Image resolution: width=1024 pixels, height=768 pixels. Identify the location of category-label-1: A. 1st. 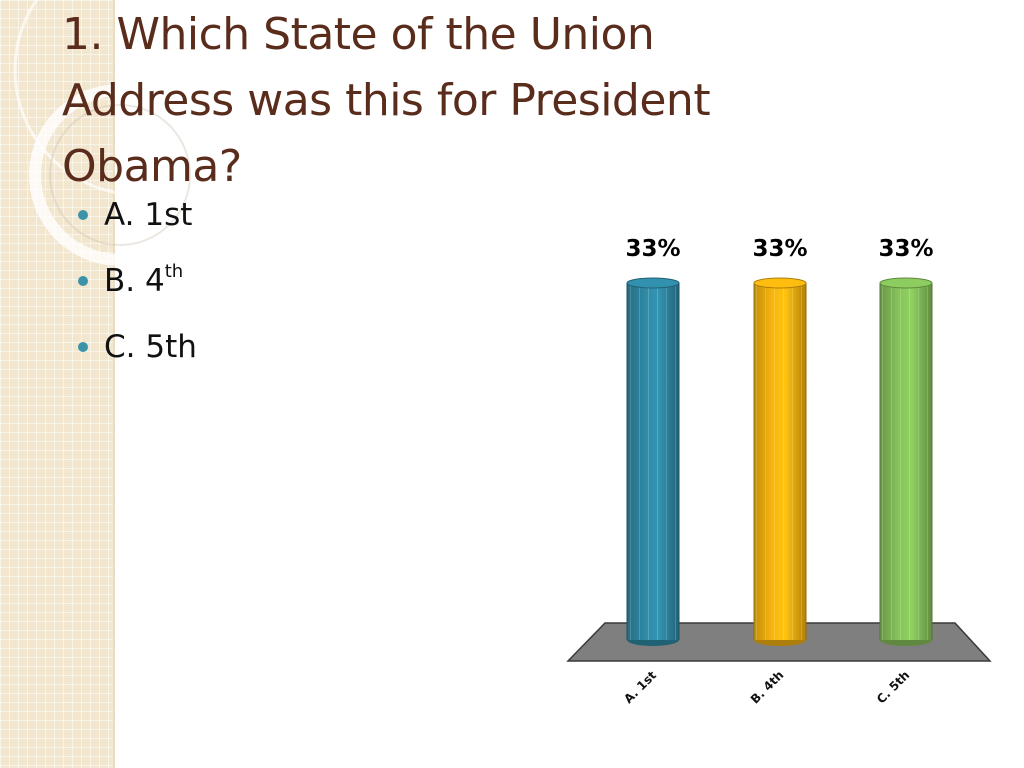
(640, 687).